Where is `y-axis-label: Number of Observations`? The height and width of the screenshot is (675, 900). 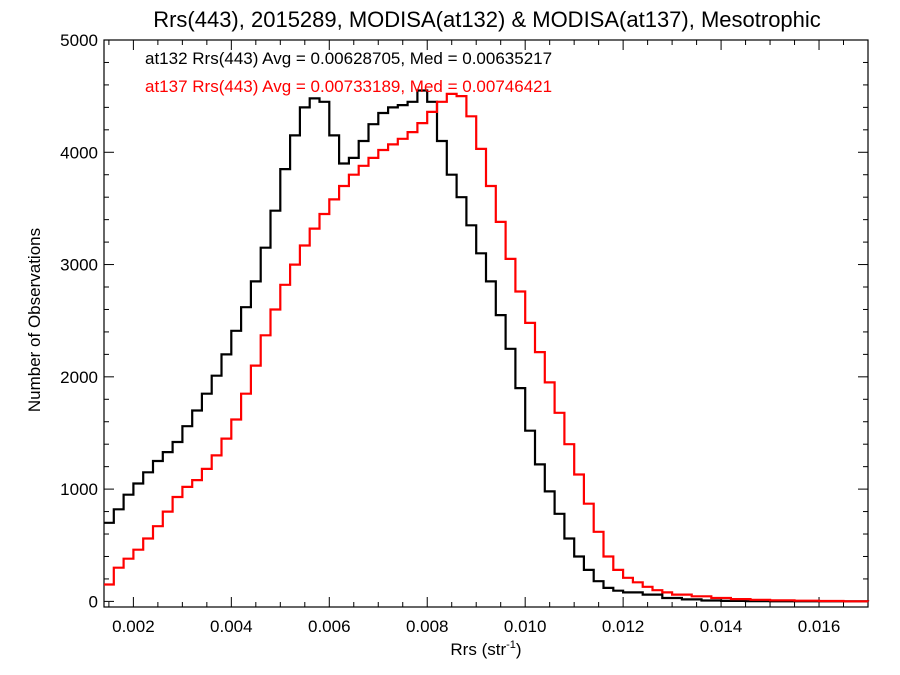 y-axis-label: Number of Observations is located at coordinates (34, 320).